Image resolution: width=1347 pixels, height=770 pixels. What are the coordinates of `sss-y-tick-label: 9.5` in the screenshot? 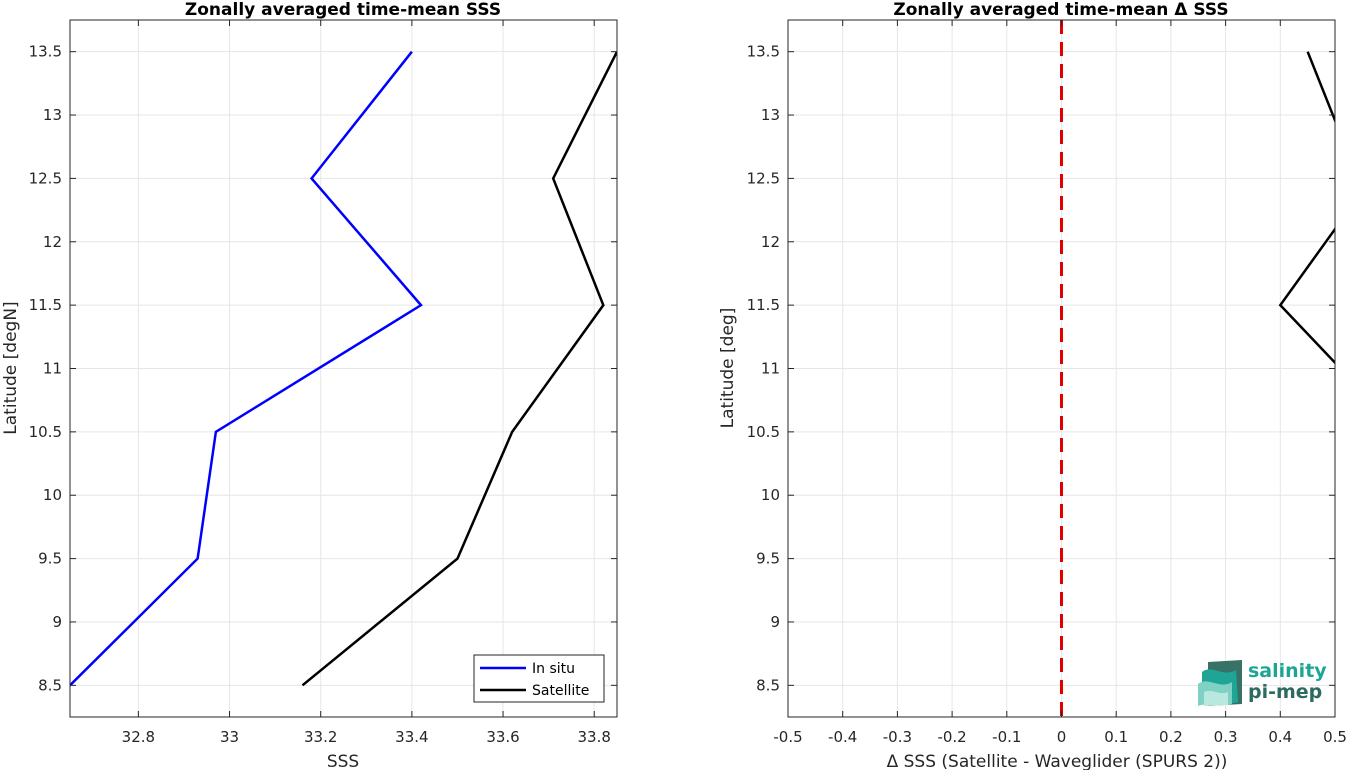 It's located at (50, 559).